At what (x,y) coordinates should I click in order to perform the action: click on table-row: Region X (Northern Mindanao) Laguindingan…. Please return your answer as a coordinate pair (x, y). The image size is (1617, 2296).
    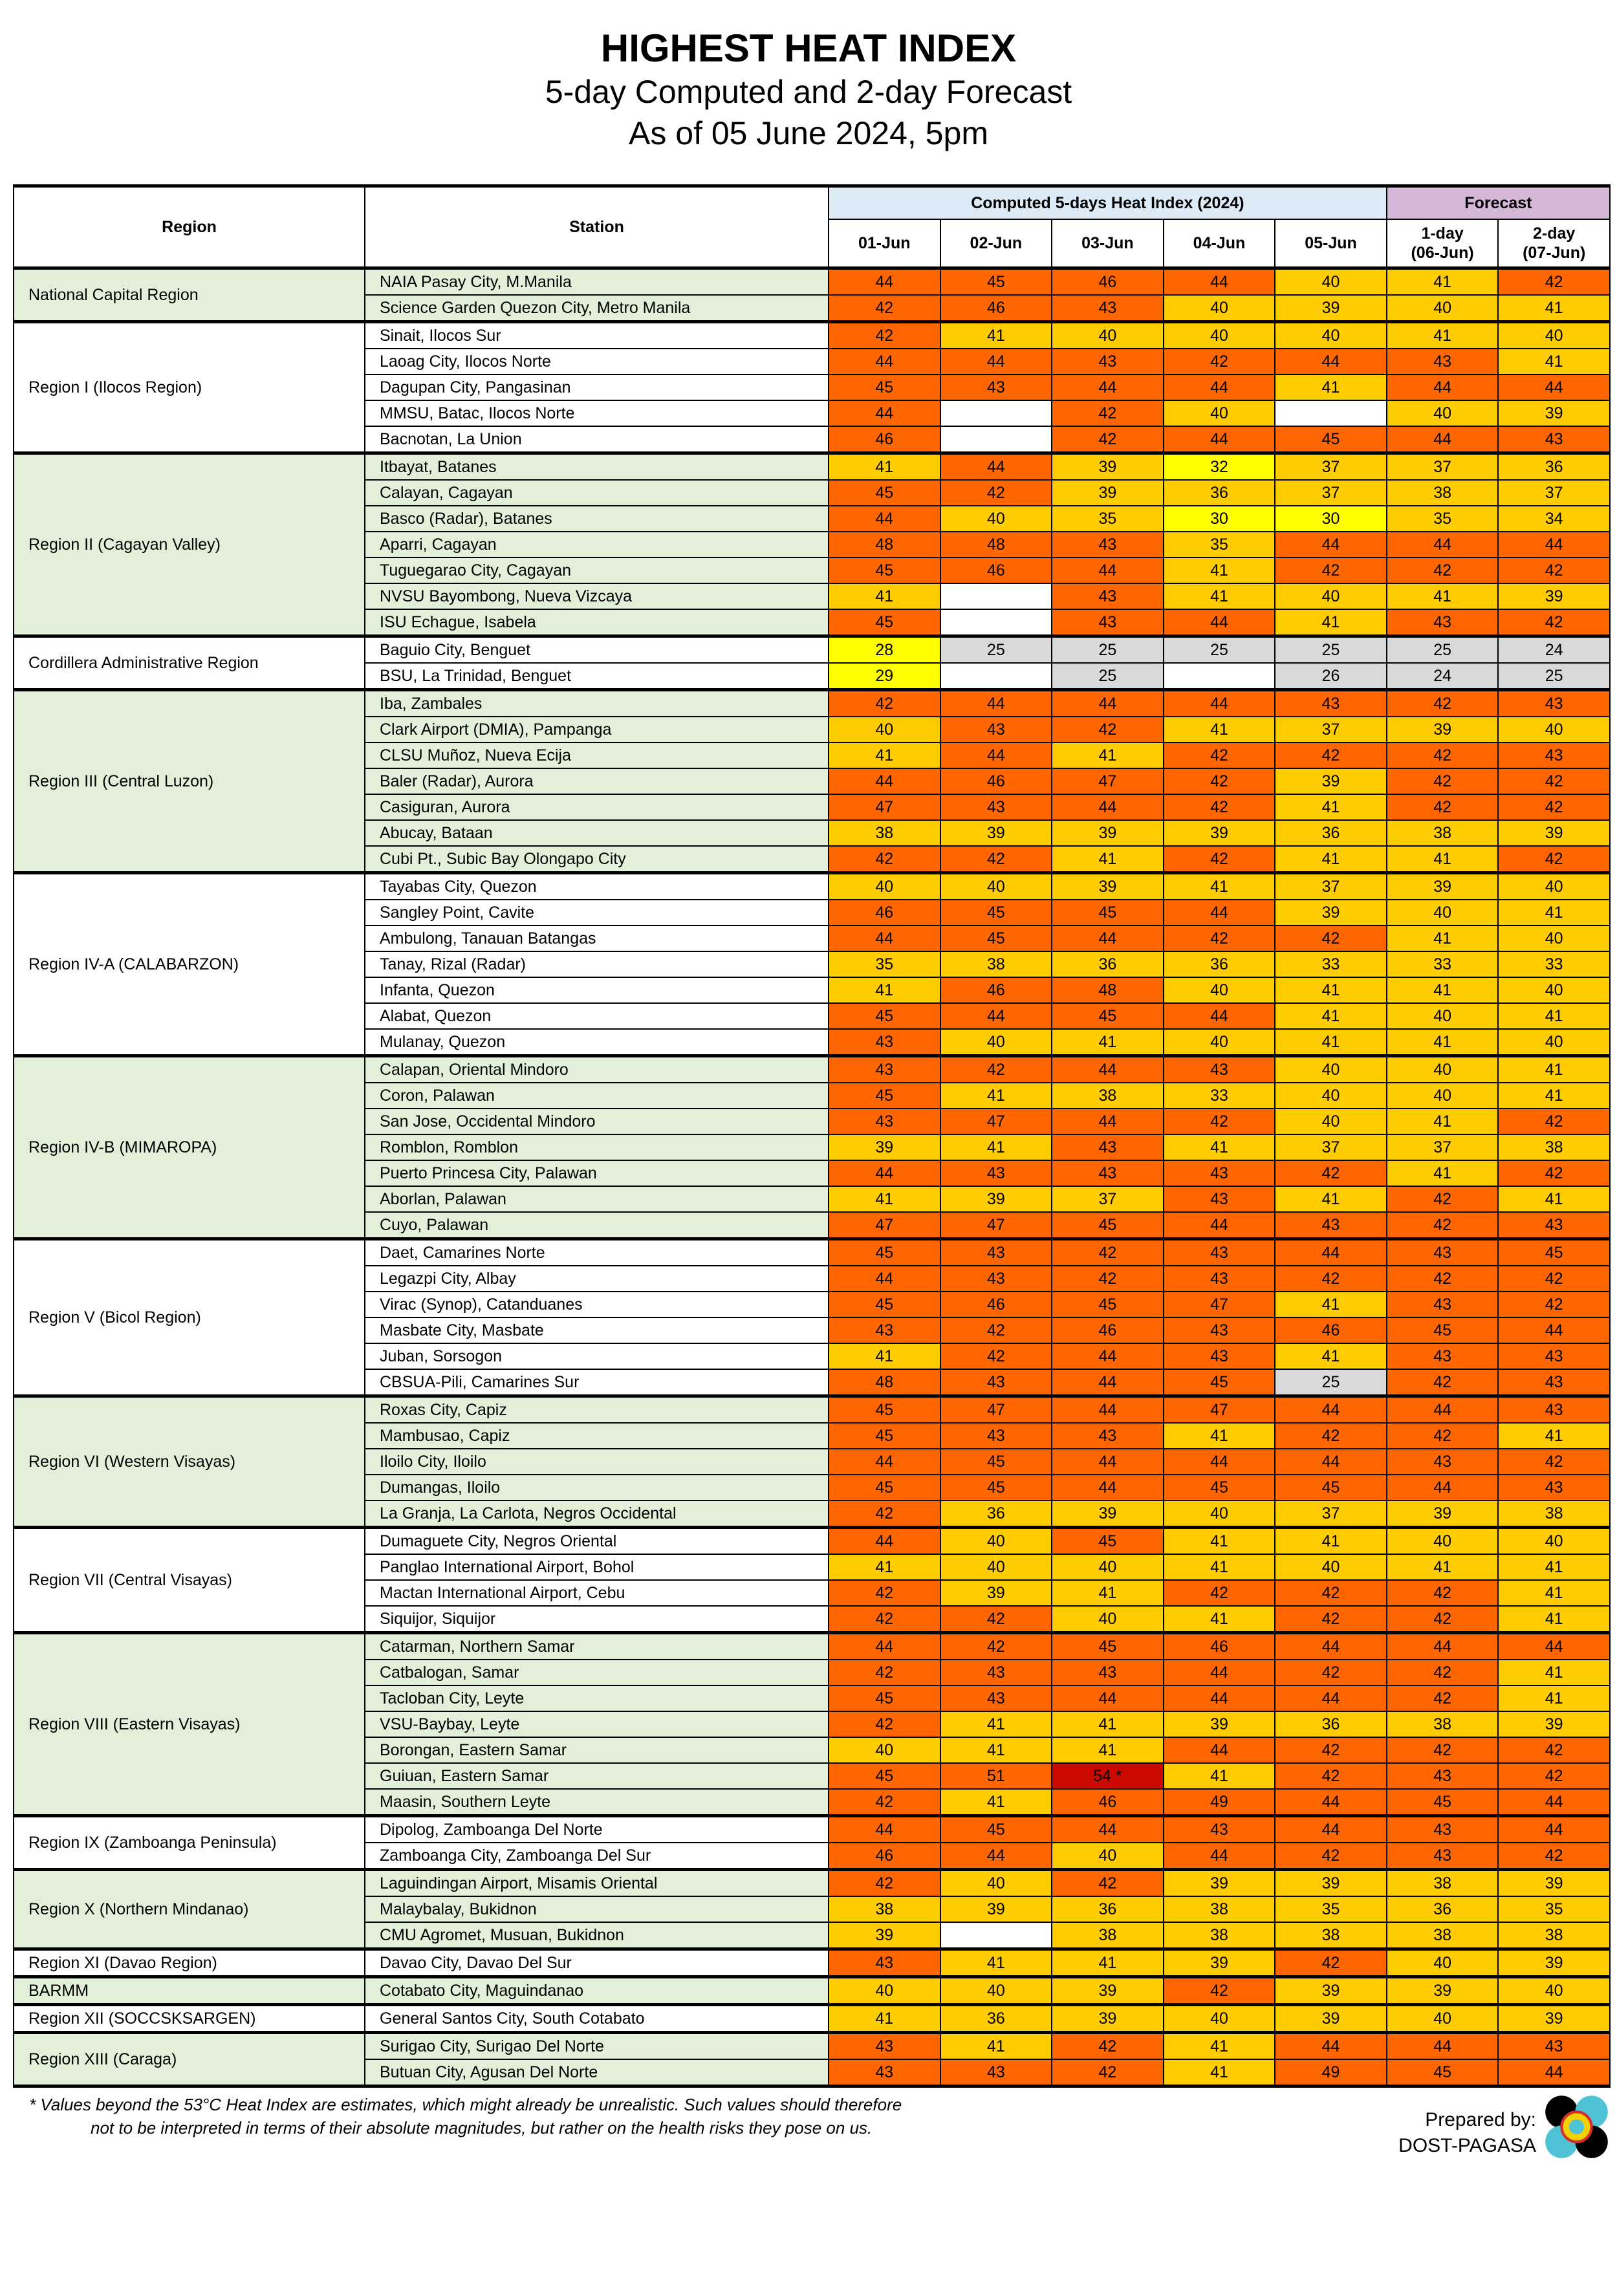
    Looking at the image, I should click on (812, 1909).